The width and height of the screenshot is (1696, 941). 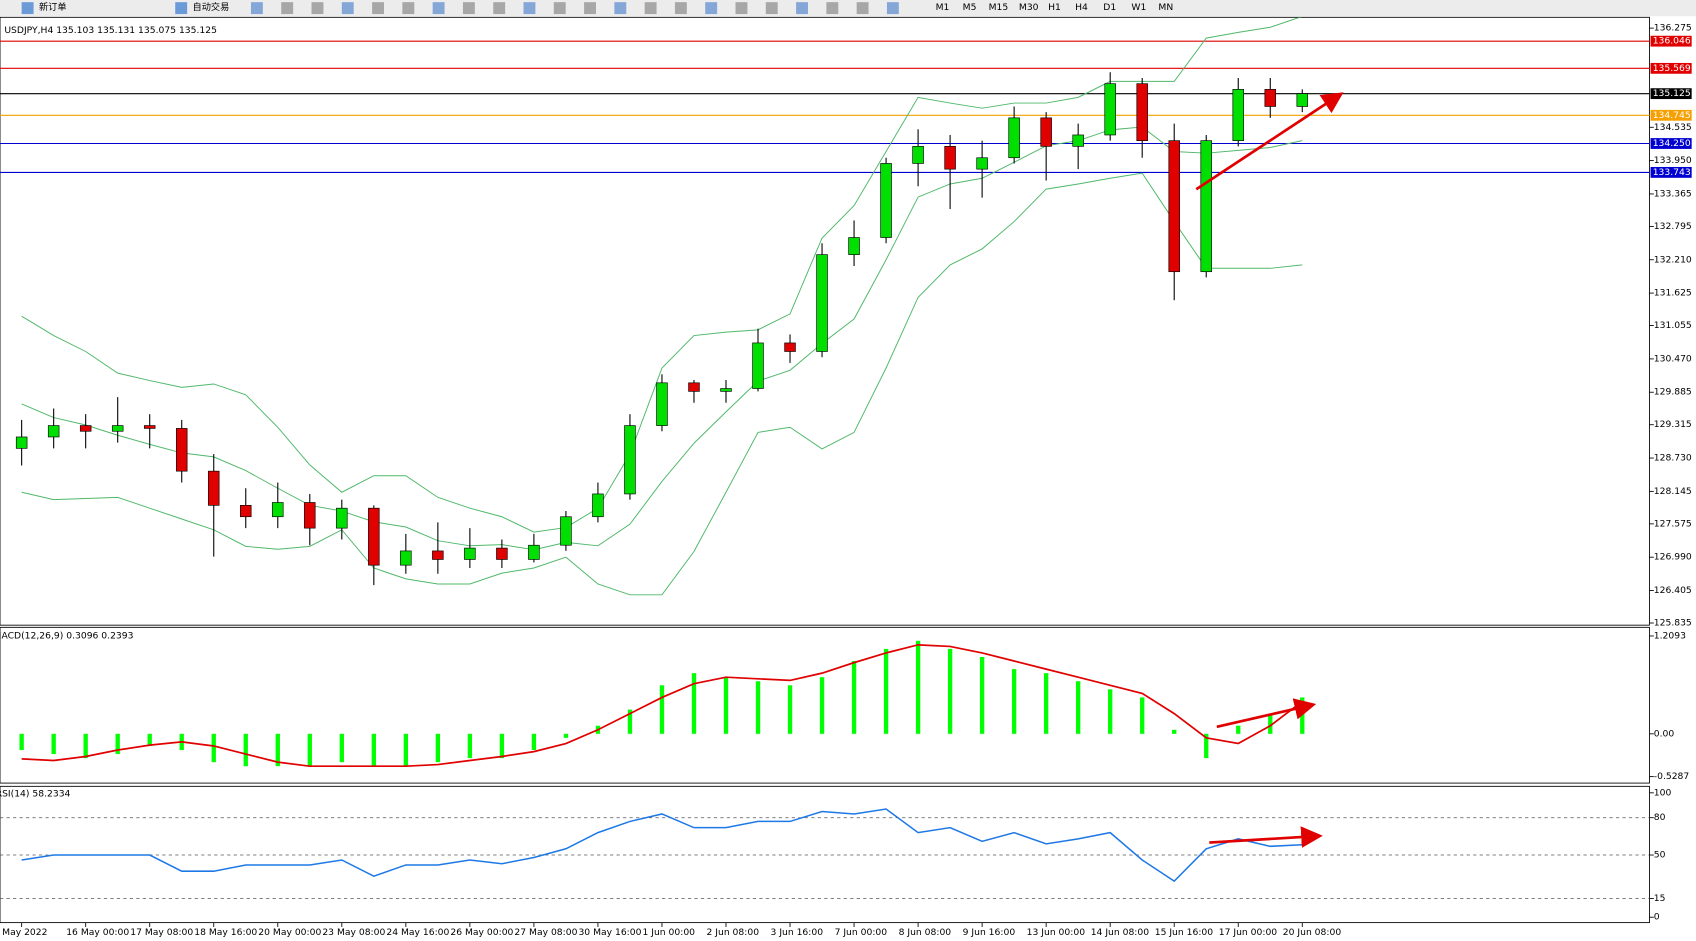 What do you see at coordinates (1673, 523) in the screenshot?
I see `y-tick-label: 127.575` at bounding box center [1673, 523].